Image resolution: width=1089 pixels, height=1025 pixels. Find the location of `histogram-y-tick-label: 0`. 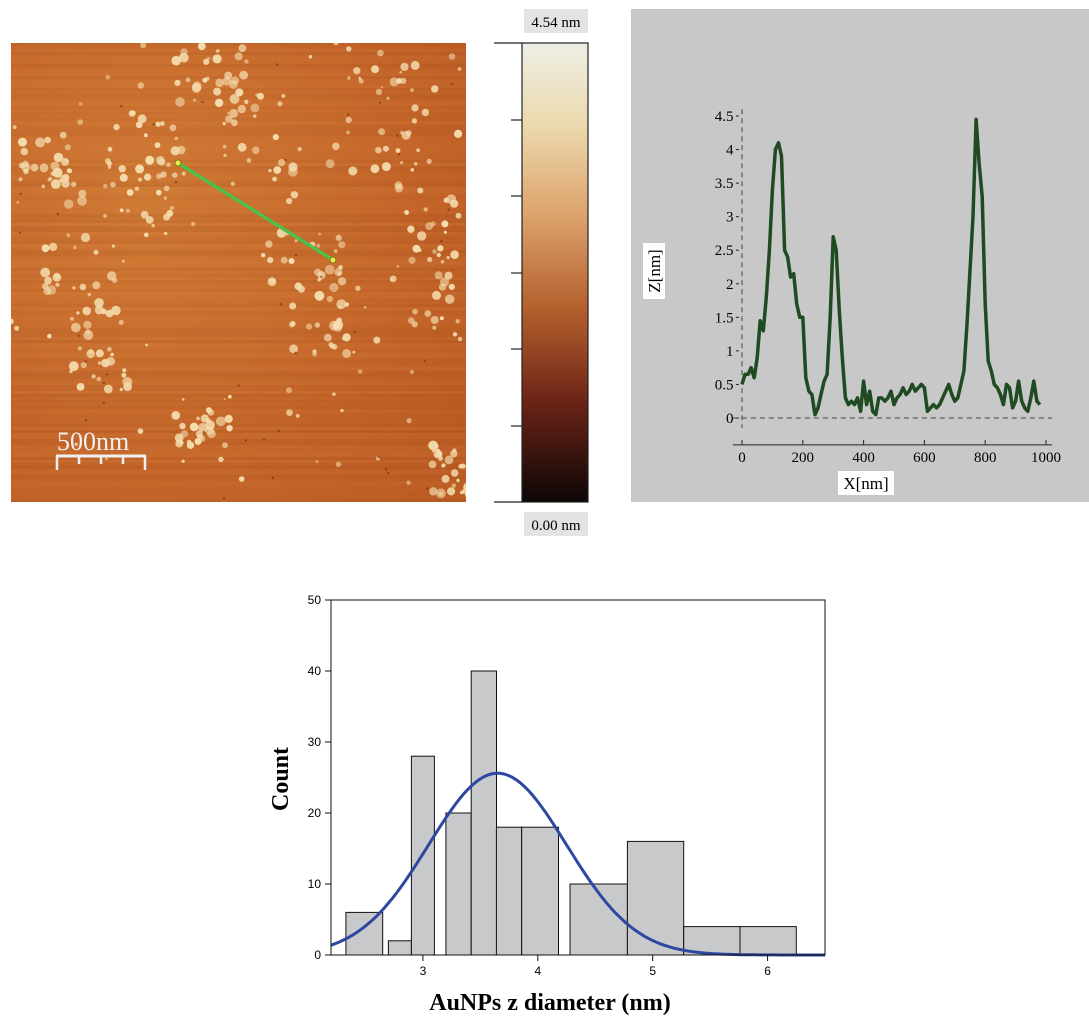

histogram-y-tick-label: 0 is located at coordinates (317, 955).